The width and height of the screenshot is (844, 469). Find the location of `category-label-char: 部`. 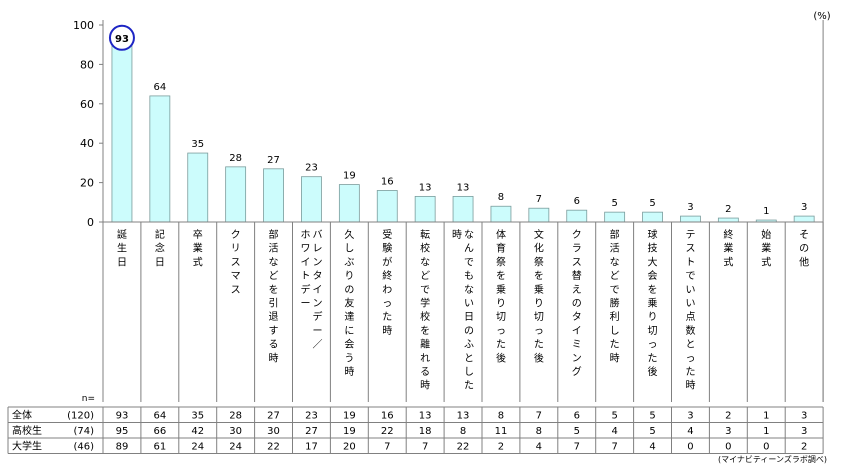

category-label-char: 部 is located at coordinates (615, 234).